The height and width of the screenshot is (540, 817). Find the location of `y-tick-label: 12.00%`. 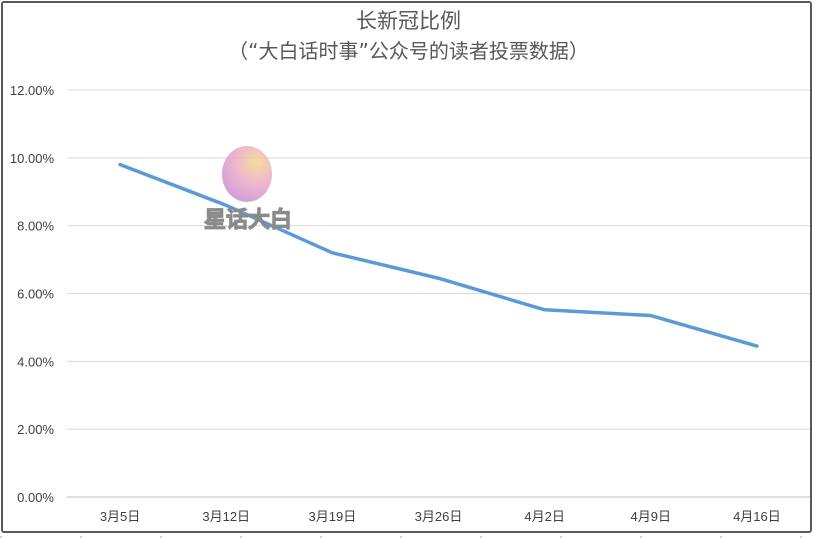

y-tick-label: 12.00% is located at coordinates (32, 90).